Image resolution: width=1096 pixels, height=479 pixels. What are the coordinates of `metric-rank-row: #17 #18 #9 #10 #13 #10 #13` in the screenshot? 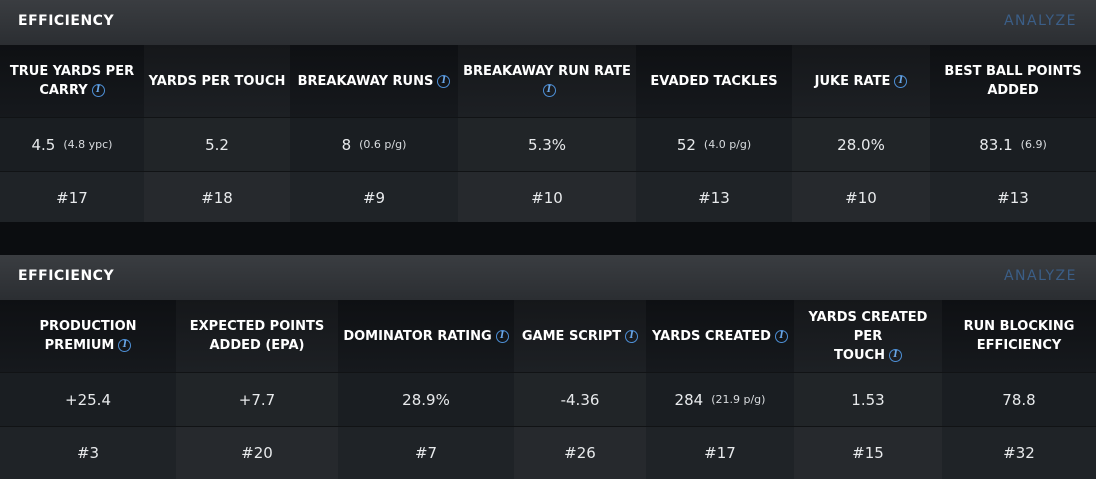 It's located at (548, 197).